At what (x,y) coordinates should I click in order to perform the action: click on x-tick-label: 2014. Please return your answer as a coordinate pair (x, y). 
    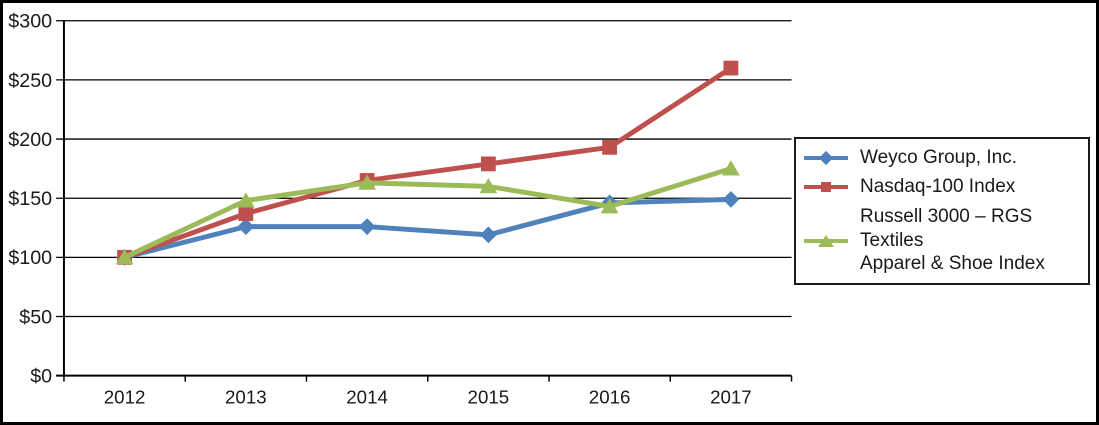
    Looking at the image, I should click on (367, 396).